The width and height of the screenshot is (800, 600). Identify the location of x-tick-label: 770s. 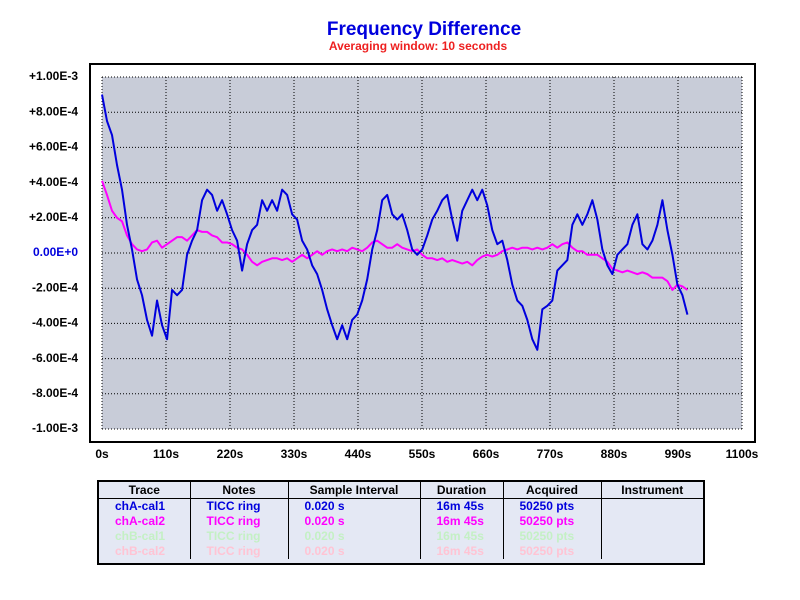
(550, 454).